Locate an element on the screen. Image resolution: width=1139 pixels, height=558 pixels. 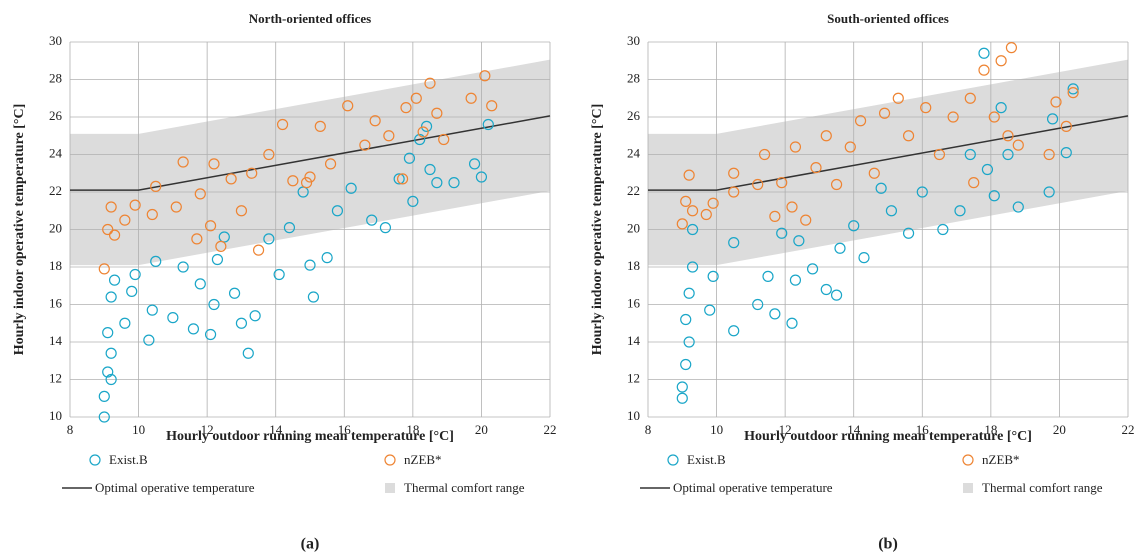
x-tick-label: 22 is located at coordinates (1128, 429).